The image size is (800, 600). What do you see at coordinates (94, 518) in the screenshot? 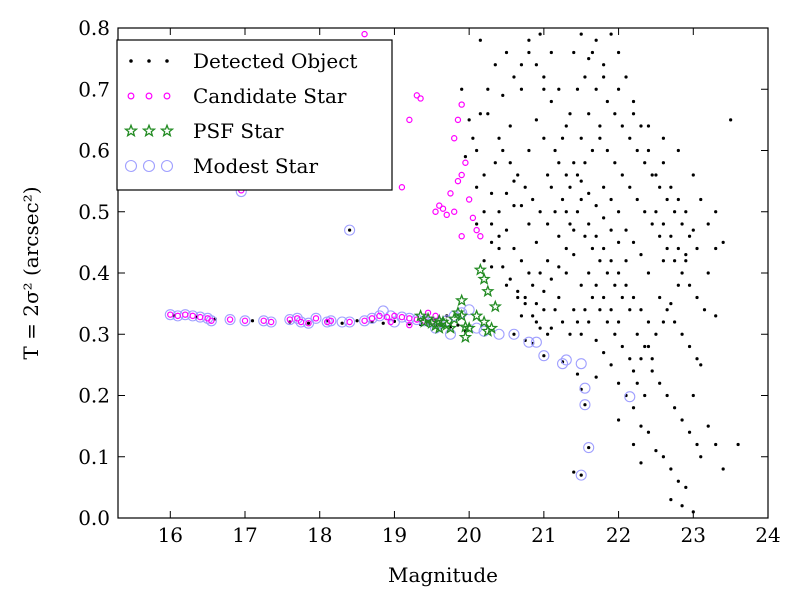
I see `y-tick-label: 0.0` at bounding box center [94, 518].